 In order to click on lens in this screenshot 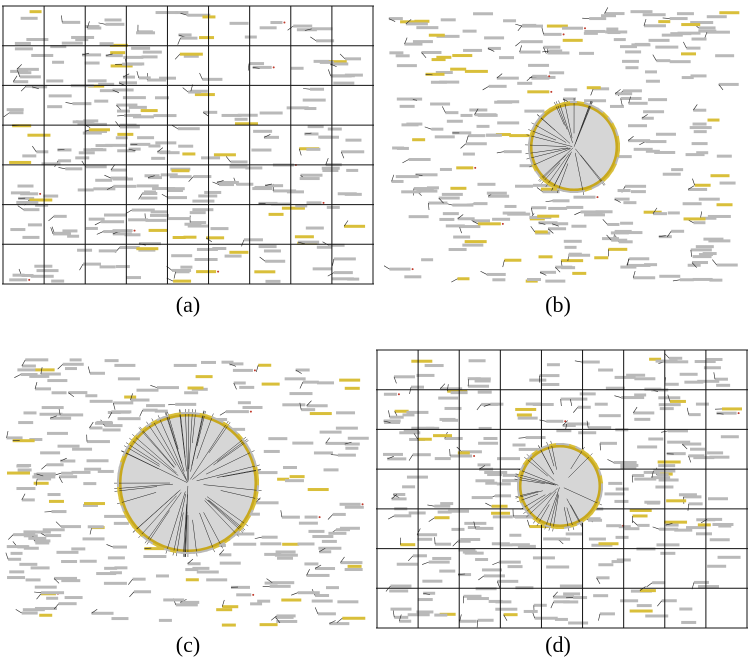, I will do `click(573, 146)`.